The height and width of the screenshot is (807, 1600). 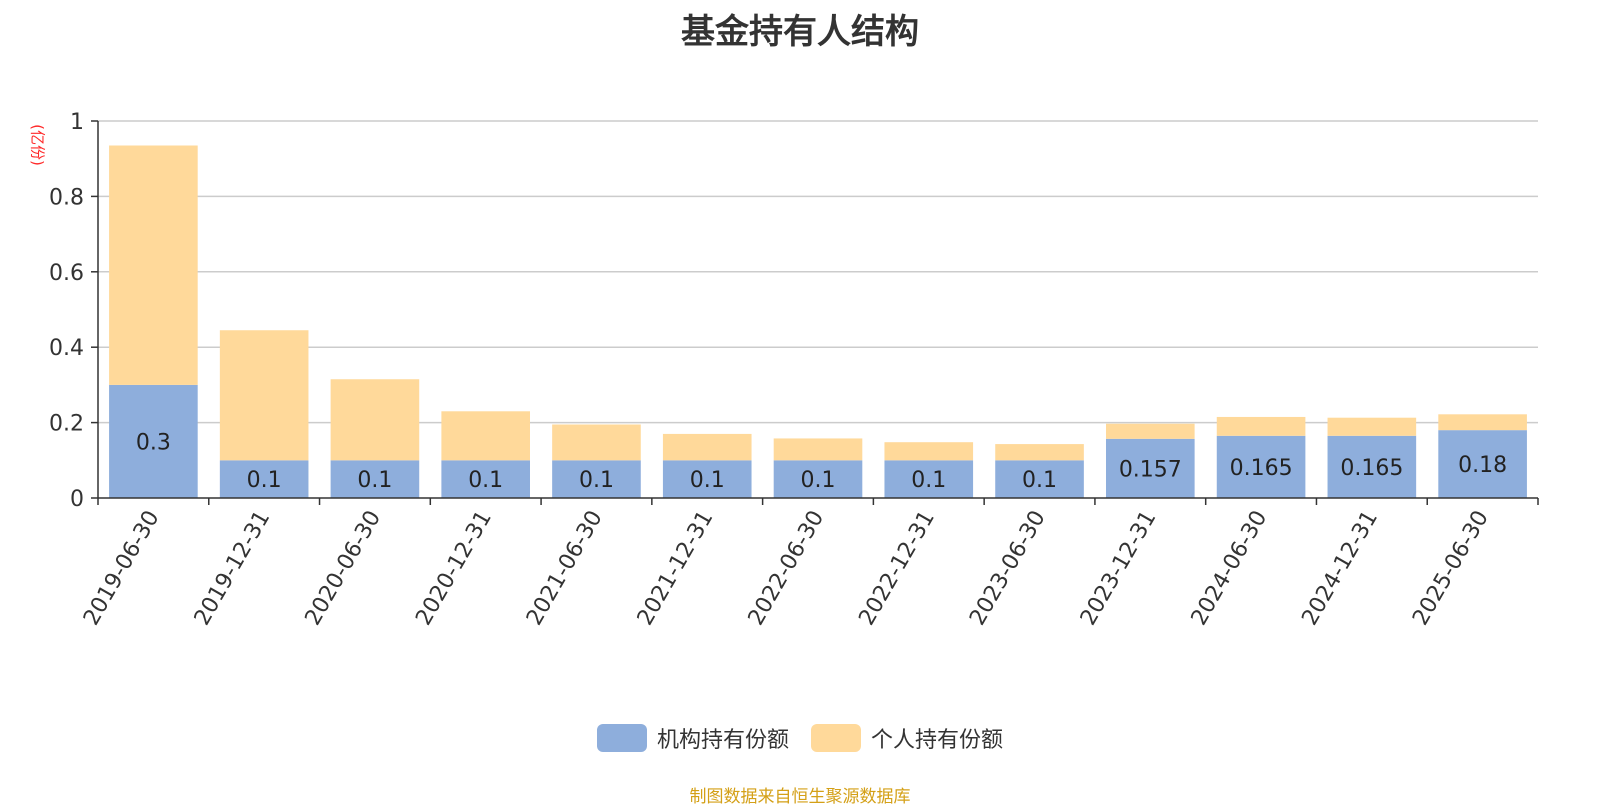 I want to click on data-label: 0.3, so click(x=153, y=442).